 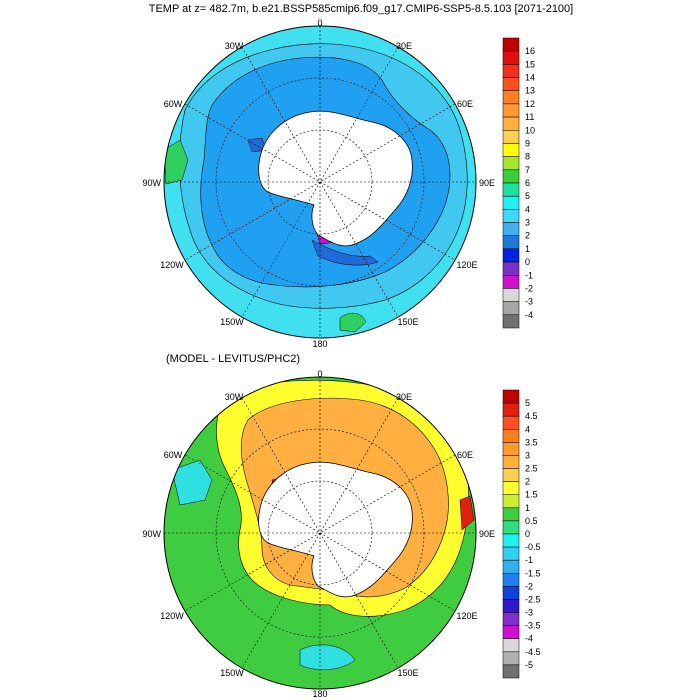 What do you see at coordinates (530, 104) in the screenshot?
I see `colorbar-label: 12` at bounding box center [530, 104].